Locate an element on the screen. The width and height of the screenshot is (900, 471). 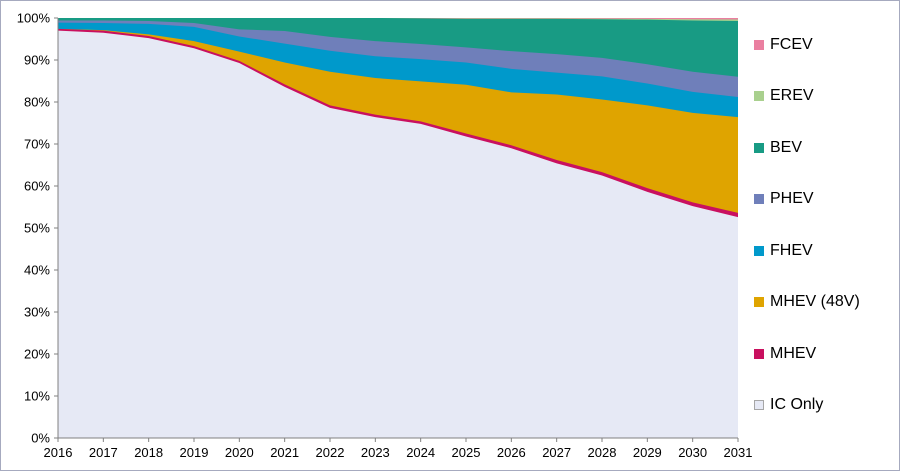
y-tick-label: 20% is located at coordinates (37, 354).